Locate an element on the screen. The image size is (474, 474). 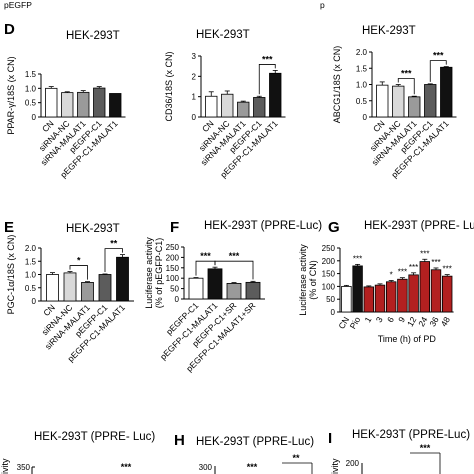
bottom-panel-1: HEK-293T (PPRE- Luc) 350 *** ivity is located at coordinates (77, 452).